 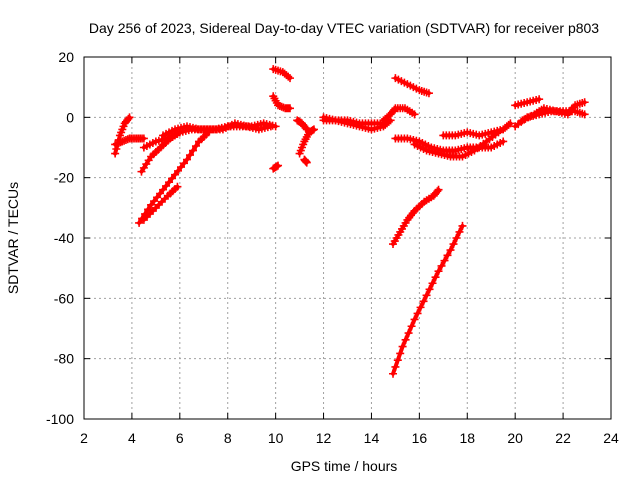 I want to click on x-tick-label: 8, so click(x=228, y=438).